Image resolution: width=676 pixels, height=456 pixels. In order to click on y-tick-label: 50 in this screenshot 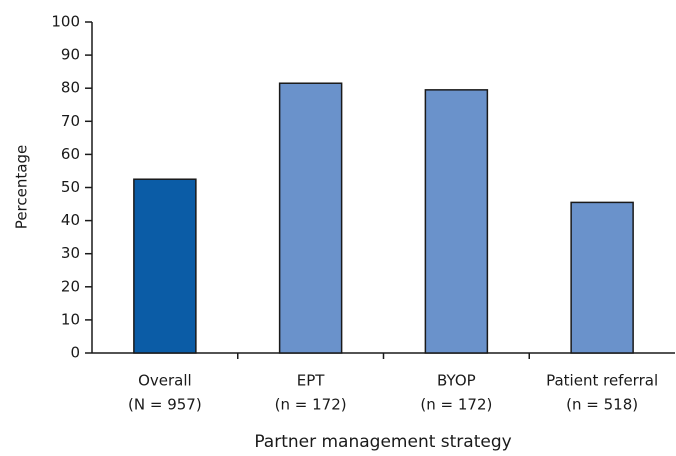, I will do `click(70, 187)`.